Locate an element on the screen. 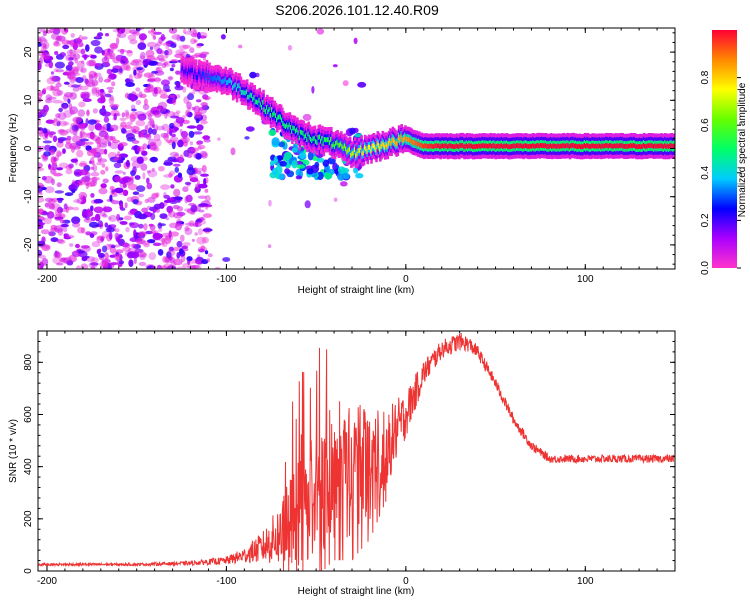 The image size is (750, 600). spectrogram-y-axis-label: Frequency (Hz) is located at coordinates (13, 148).